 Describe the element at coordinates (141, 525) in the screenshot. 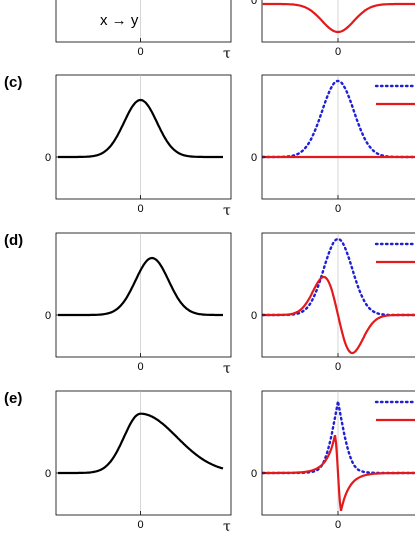

I see `panel-e-left-x-tick: 0` at that location.